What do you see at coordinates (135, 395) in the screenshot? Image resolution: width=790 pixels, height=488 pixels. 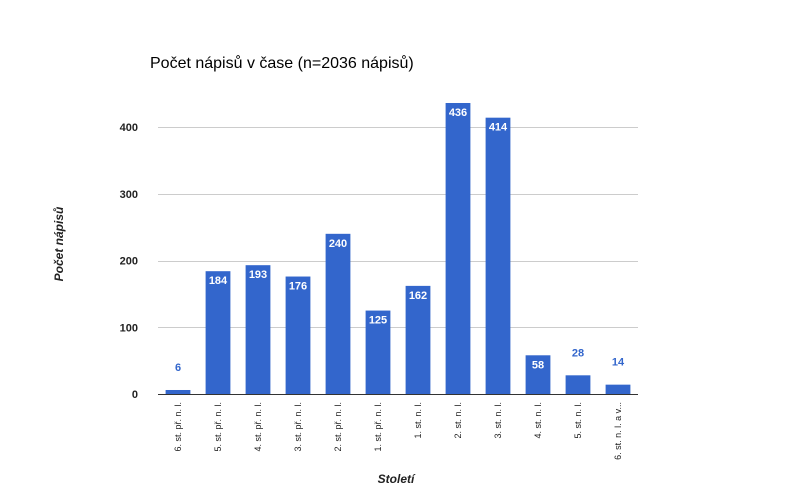 I see `y-tick-label: 0` at bounding box center [135, 395].